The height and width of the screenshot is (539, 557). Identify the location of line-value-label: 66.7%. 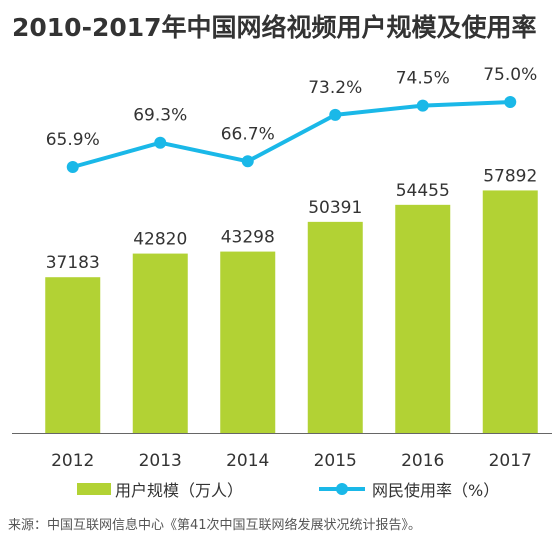
(248, 134).